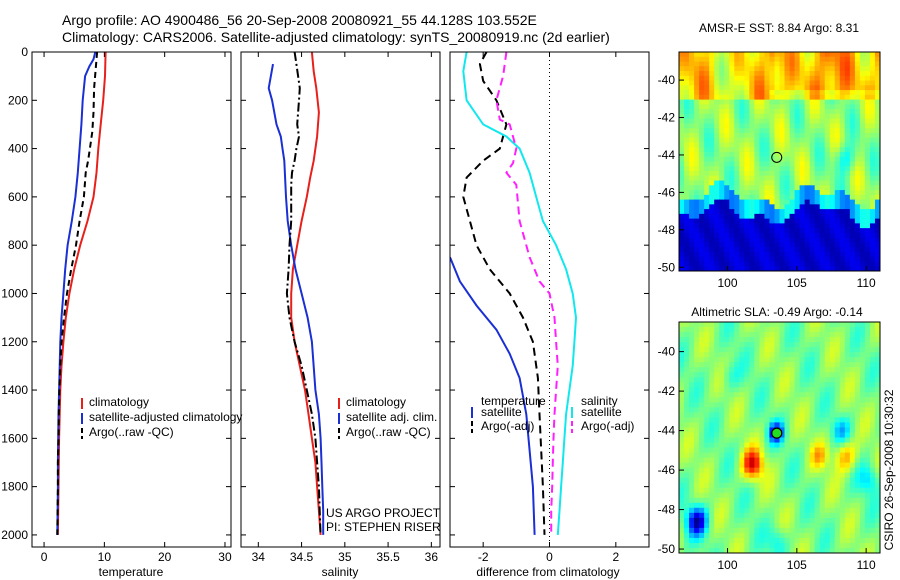 This screenshot has width=900, height=580. Describe the element at coordinates (340, 572) in the screenshot. I see `salinity-xlabel: salinity` at that location.